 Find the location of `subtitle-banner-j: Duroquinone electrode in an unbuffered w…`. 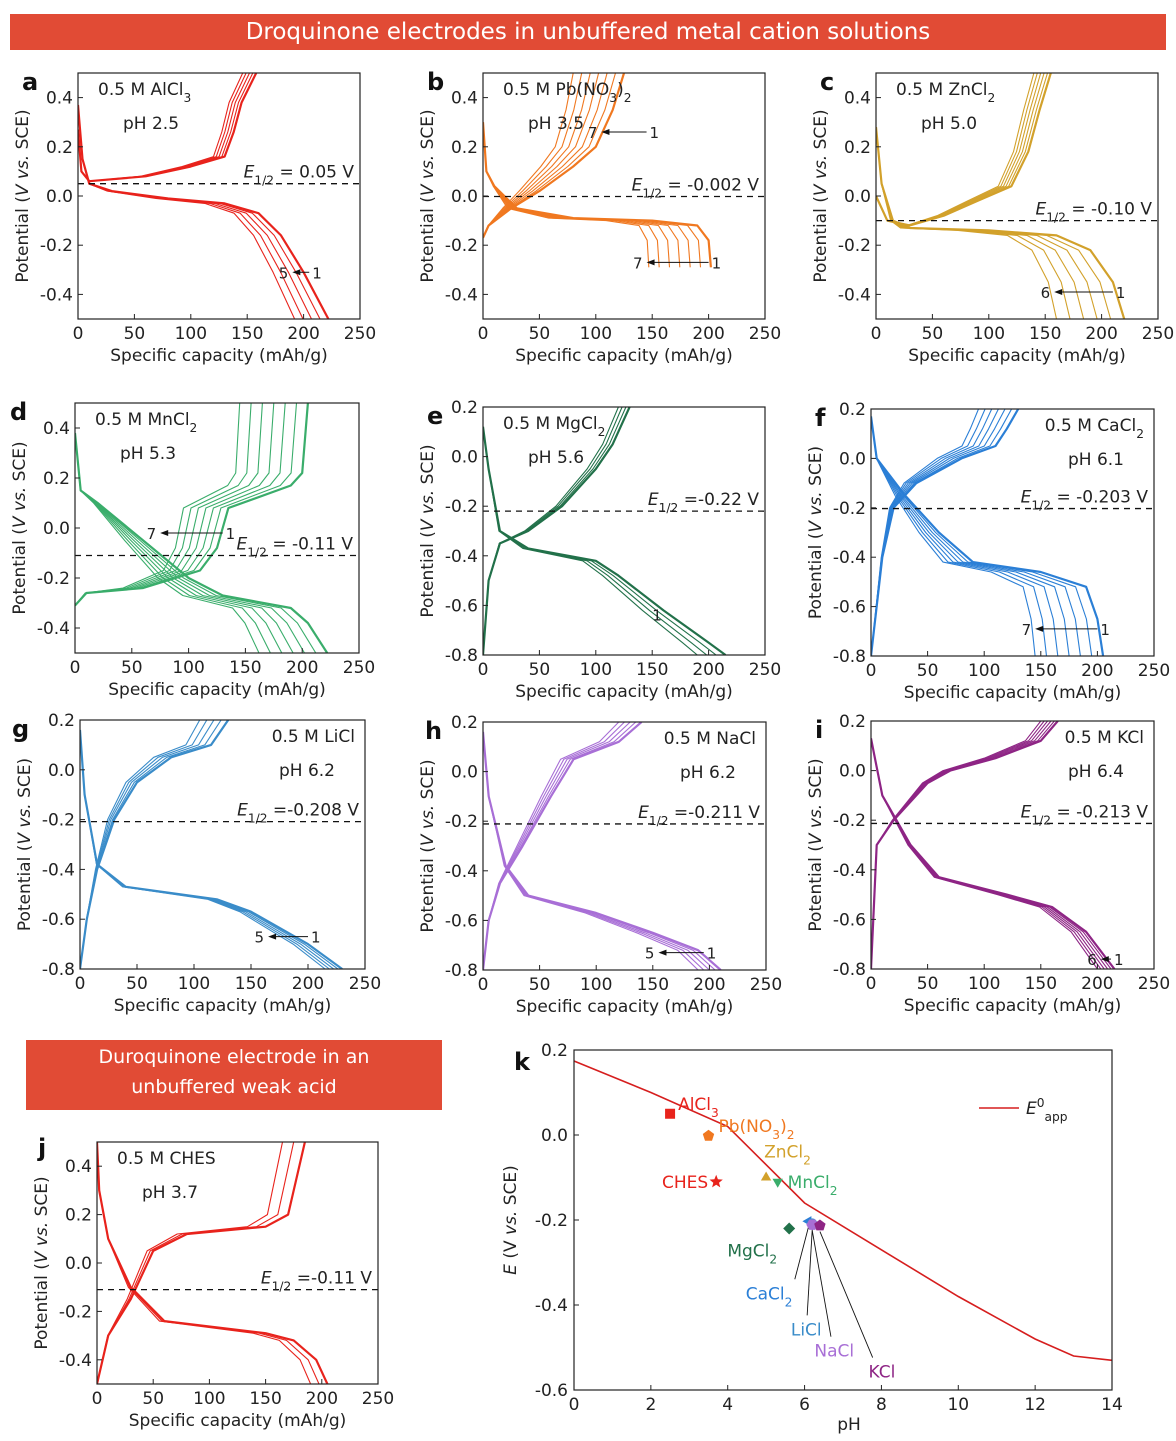

subtitle-banner-j: Duroquinone electrode in an unbuffered w… is located at coordinates (234, 1075).